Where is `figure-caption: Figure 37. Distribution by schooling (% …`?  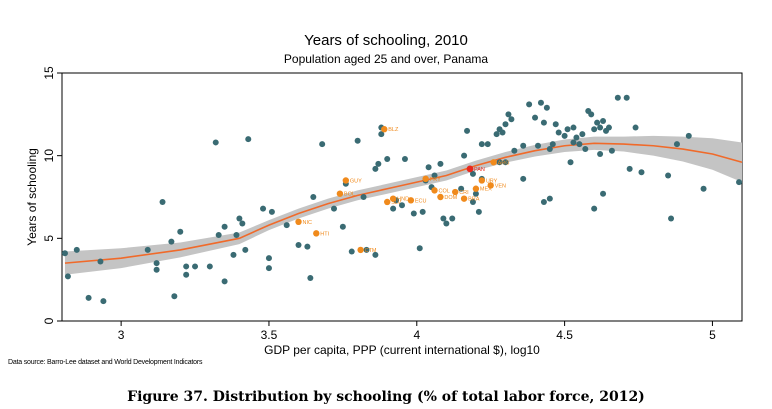 figure-caption: Figure 37. Distribution by schooling (% … is located at coordinates (386, 397).